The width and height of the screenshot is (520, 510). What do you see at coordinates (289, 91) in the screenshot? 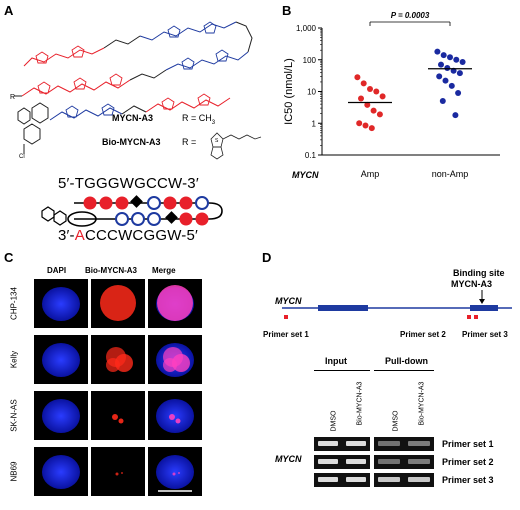
I see `y-axis-label: IC50 (nmol/L)` at bounding box center [289, 91].